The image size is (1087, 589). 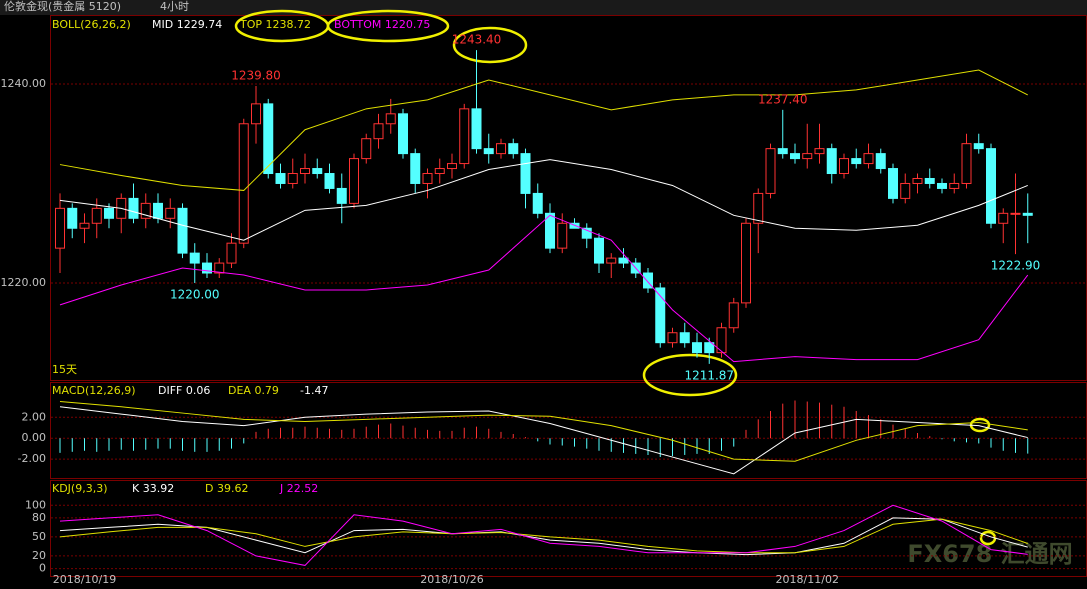 I want to click on x-tick-label: 2018/10/26, so click(x=451, y=579).